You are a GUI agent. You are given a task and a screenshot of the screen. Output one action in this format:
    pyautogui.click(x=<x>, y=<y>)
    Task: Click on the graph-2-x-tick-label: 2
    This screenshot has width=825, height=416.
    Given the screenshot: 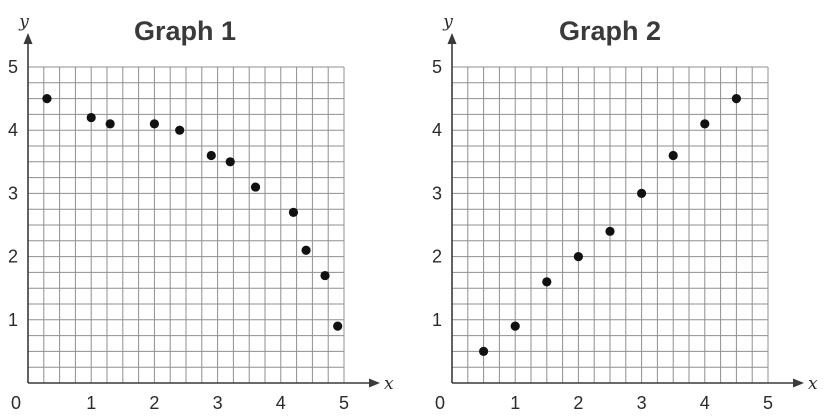 What is the action you would take?
    pyautogui.click(x=578, y=403)
    